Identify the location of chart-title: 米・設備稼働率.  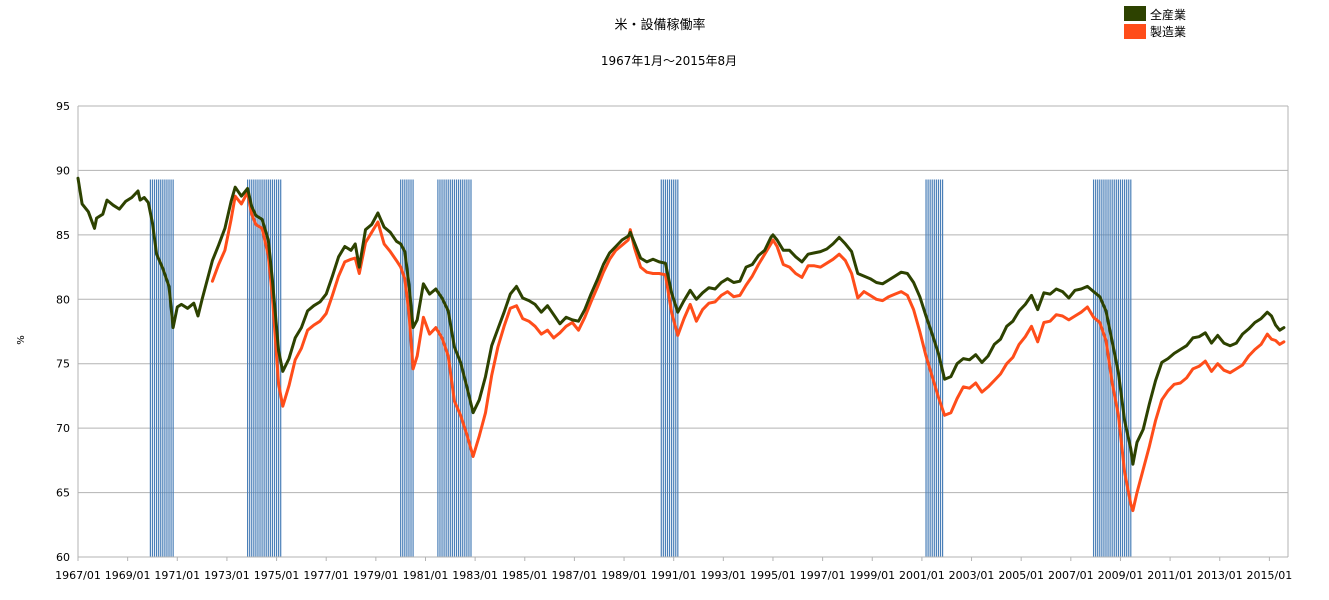
(659, 25).